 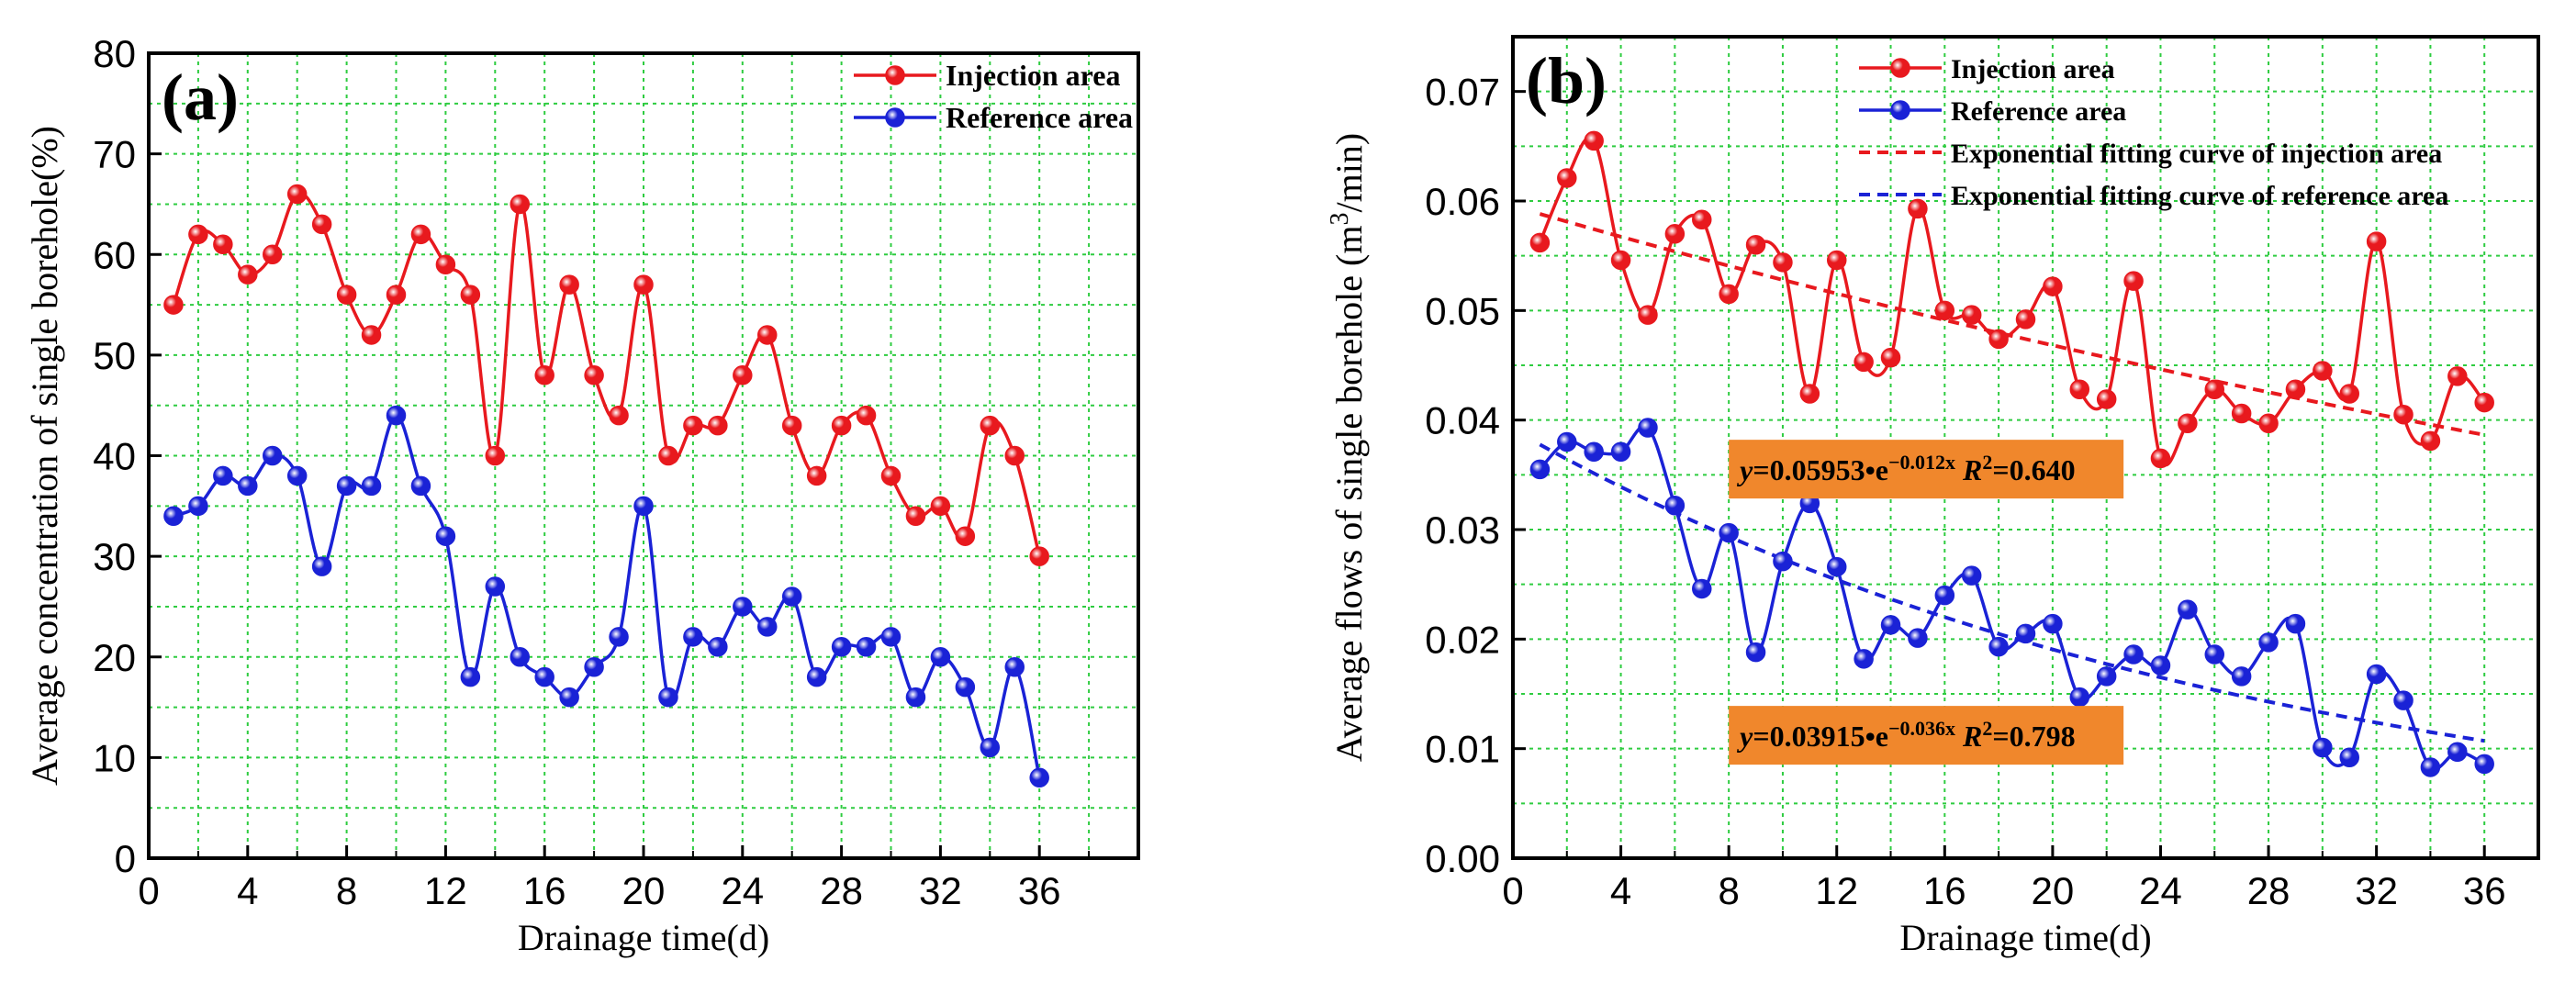 I want to click on equation-part: y, so click(x=1744, y=736).